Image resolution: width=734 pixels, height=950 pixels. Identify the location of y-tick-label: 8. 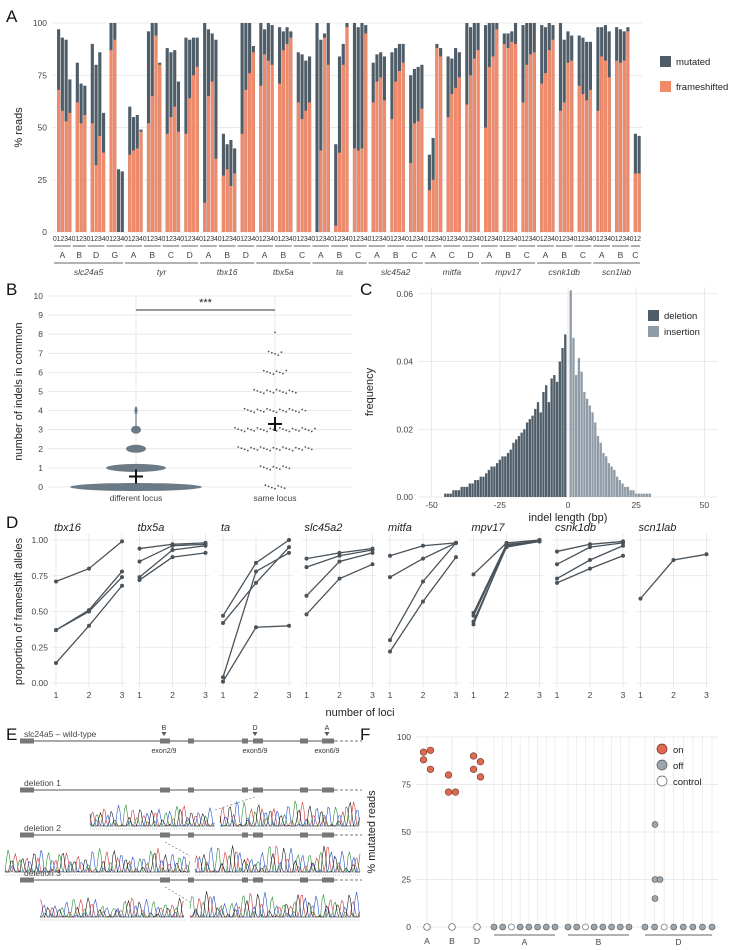
(40, 334).